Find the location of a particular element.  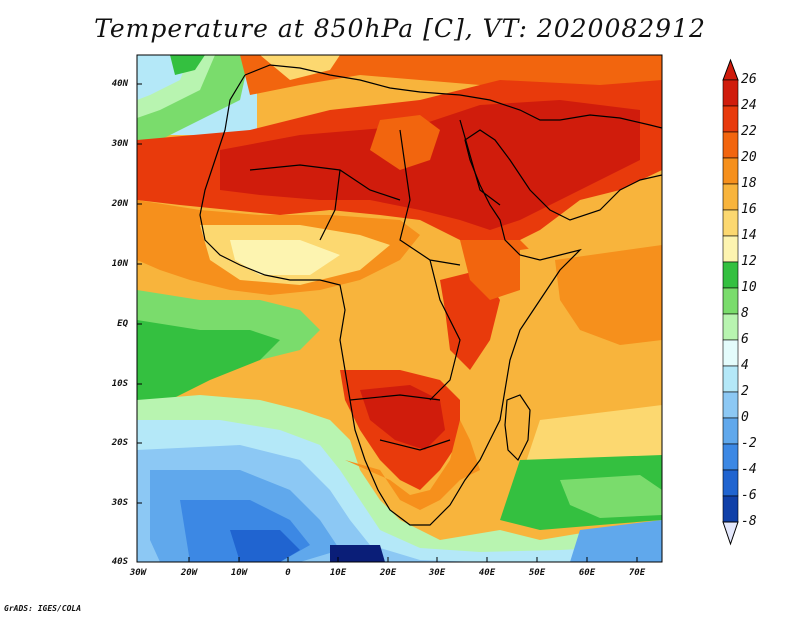

credit-text: GrADS: IGES/COLA is located at coordinates (43, 608).